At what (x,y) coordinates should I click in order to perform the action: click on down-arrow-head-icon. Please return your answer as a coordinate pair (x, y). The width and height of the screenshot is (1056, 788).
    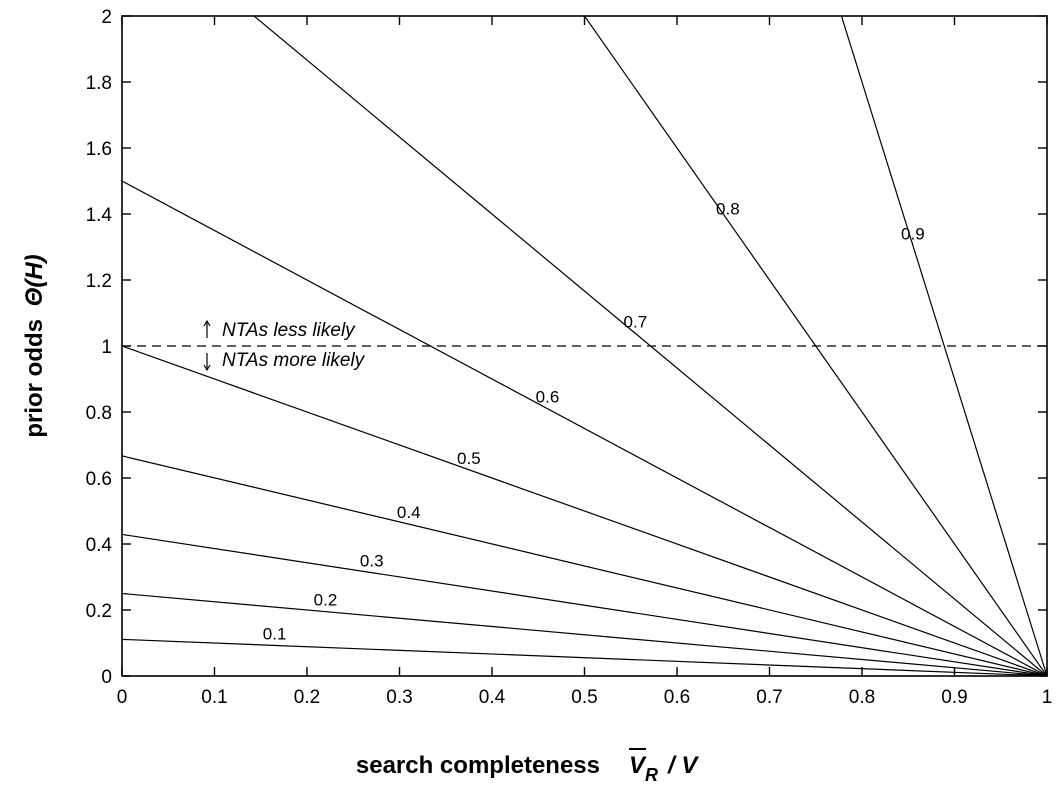
    Looking at the image, I should click on (207, 368).